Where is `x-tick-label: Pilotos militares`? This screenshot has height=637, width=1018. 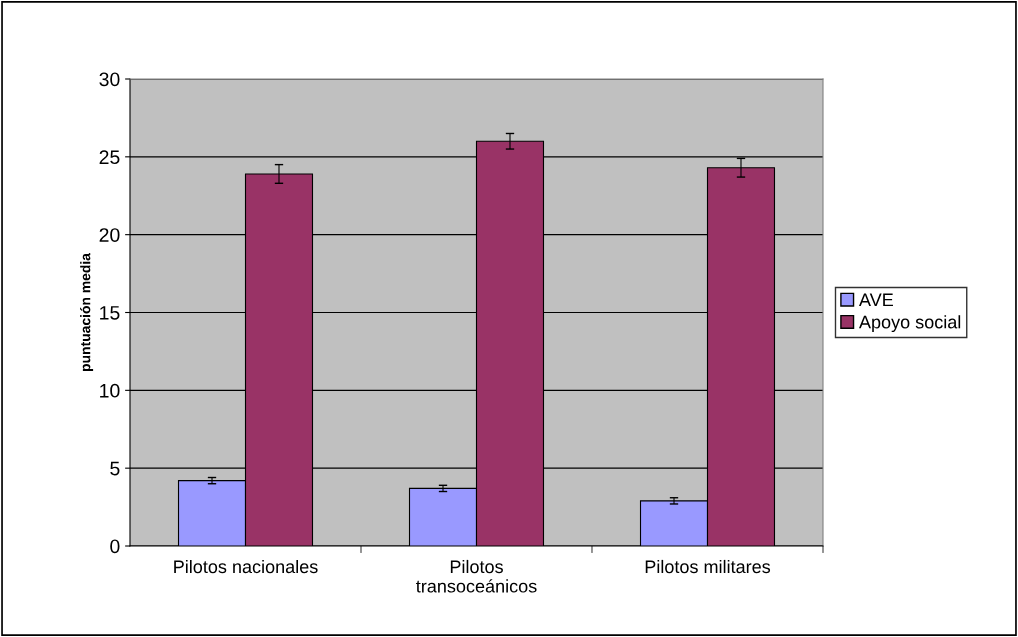
x-tick-label: Pilotos militares is located at coordinates (708, 566).